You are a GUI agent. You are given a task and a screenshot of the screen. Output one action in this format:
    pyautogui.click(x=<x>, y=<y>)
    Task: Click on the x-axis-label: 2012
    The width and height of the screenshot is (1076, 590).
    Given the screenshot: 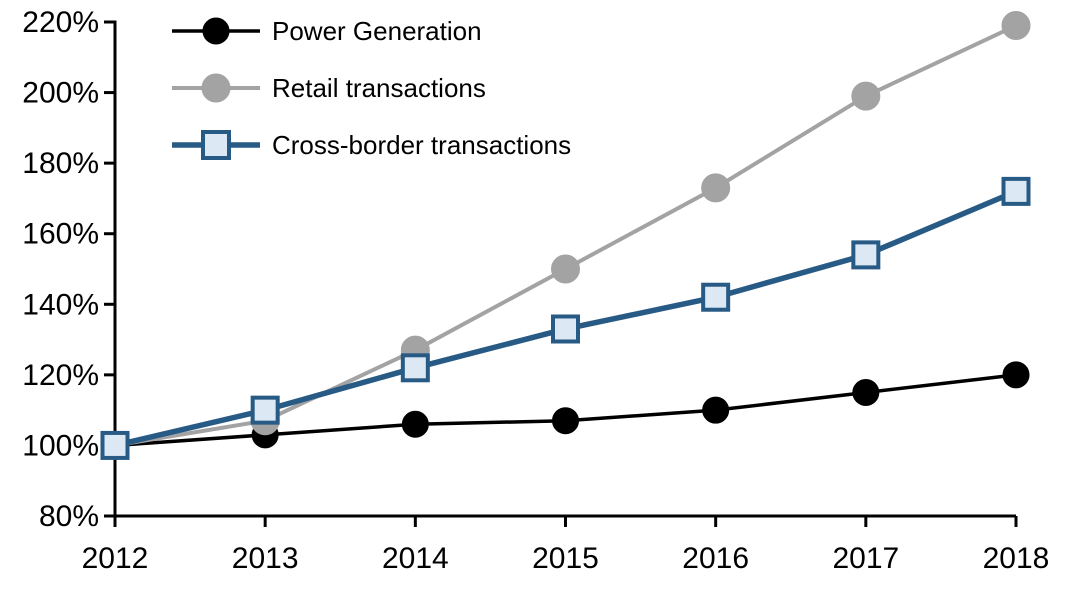 What is the action you would take?
    pyautogui.click(x=115, y=558)
    